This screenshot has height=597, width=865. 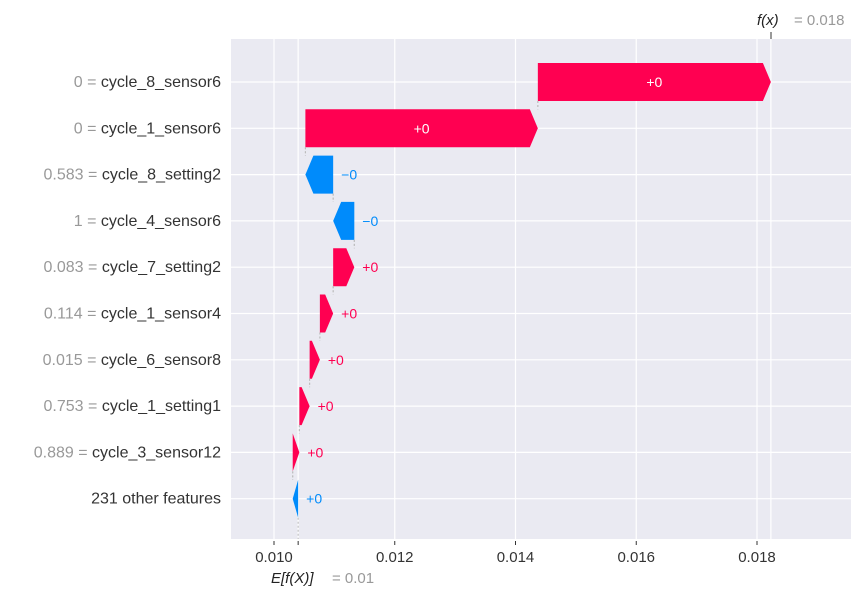 I want to click on feature-label: 0.753 = cycle_1_setting1, so click(x=133, y=406).